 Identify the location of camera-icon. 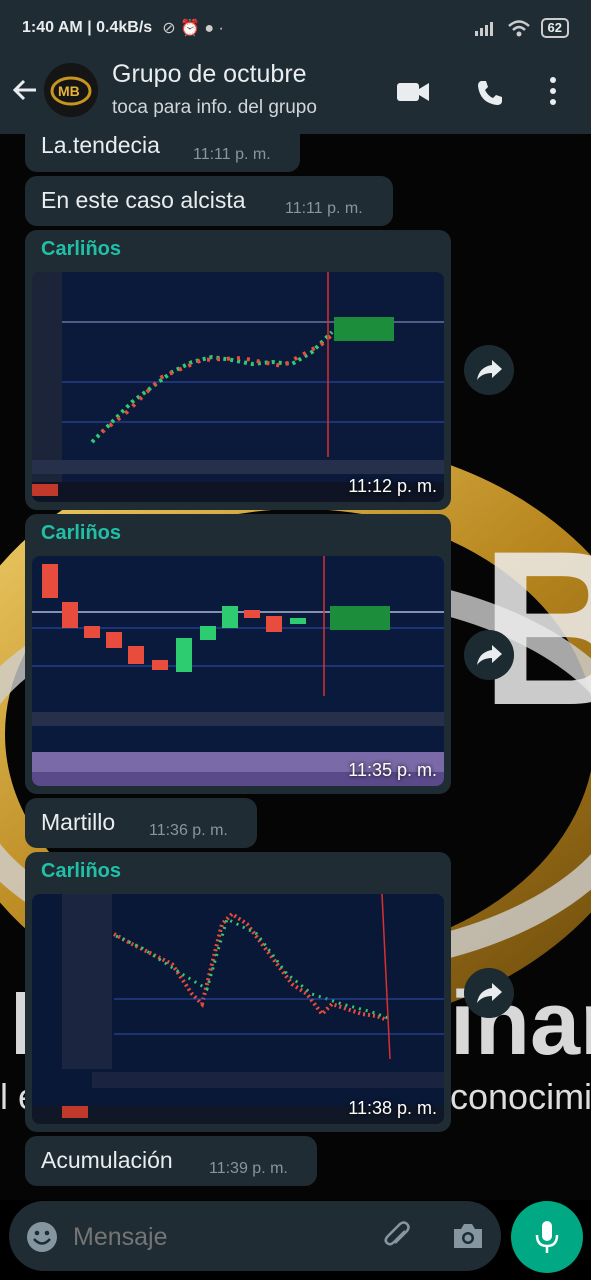
(468, 1236).